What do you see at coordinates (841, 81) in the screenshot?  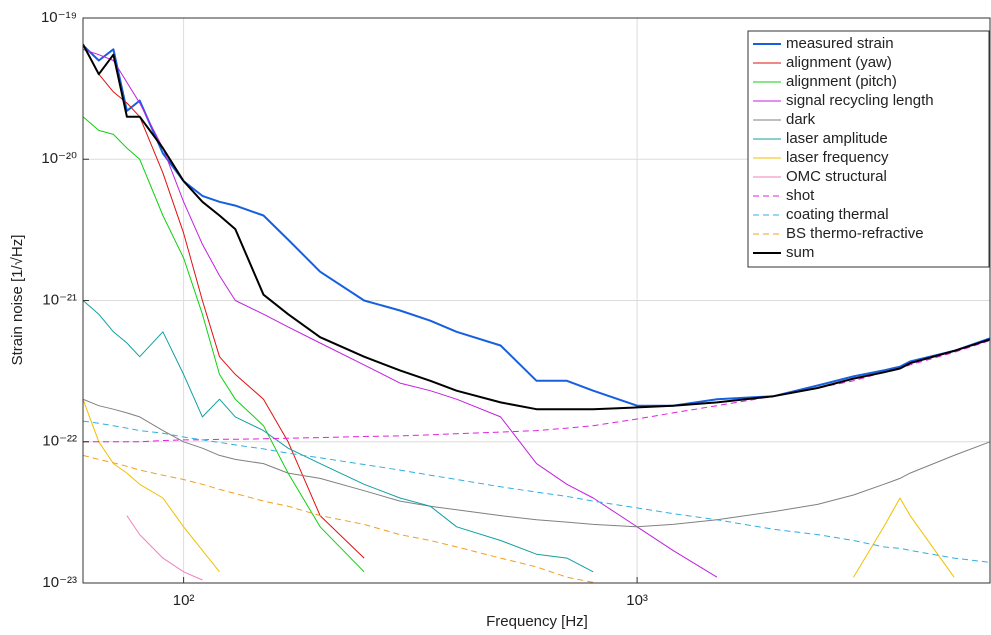 I see `legend-label: alignment (pitch)` at bounding box center [841, 81].